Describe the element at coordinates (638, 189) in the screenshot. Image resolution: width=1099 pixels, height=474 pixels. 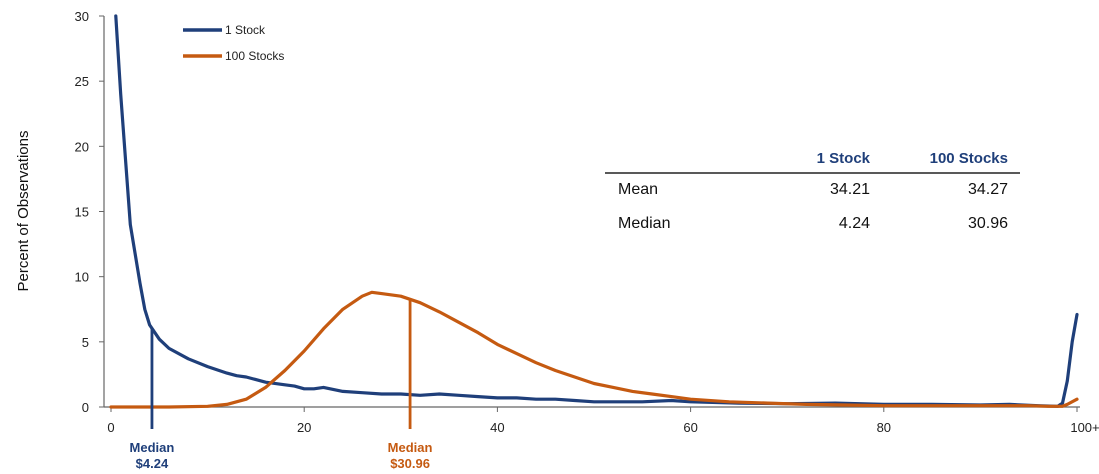
I see `table-row-mean-label: Mean` at that location.